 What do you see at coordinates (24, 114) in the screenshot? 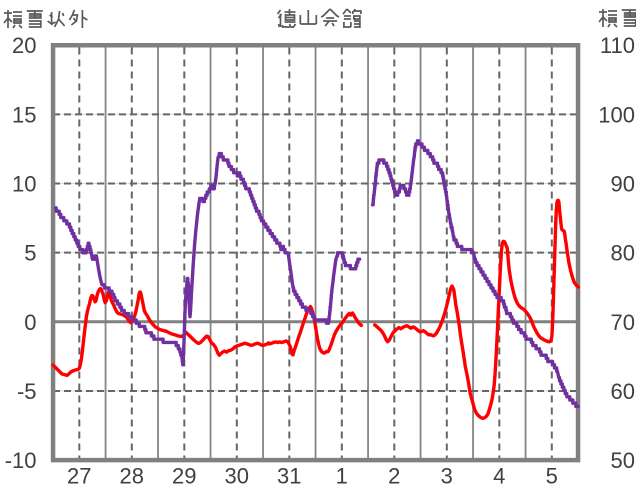
I see `svg-text: 15` at bounding box center [24, 114].